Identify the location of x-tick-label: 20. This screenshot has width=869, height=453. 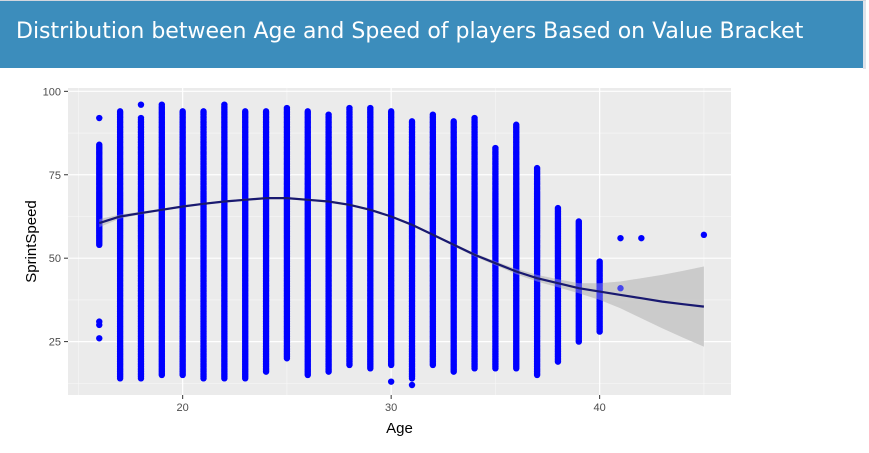
(183, 408).